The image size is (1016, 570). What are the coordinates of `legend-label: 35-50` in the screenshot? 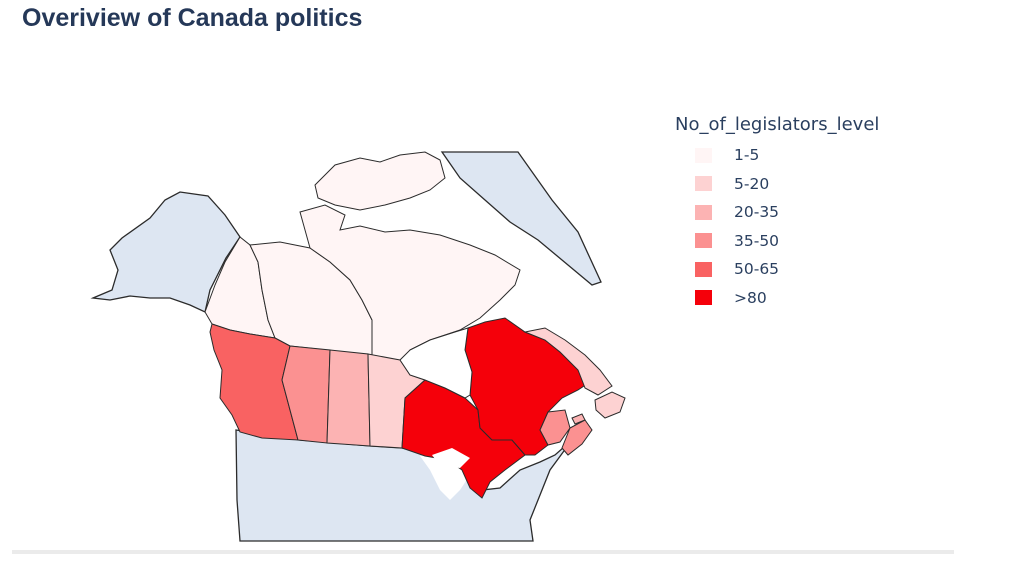 It's located at (757, 240).